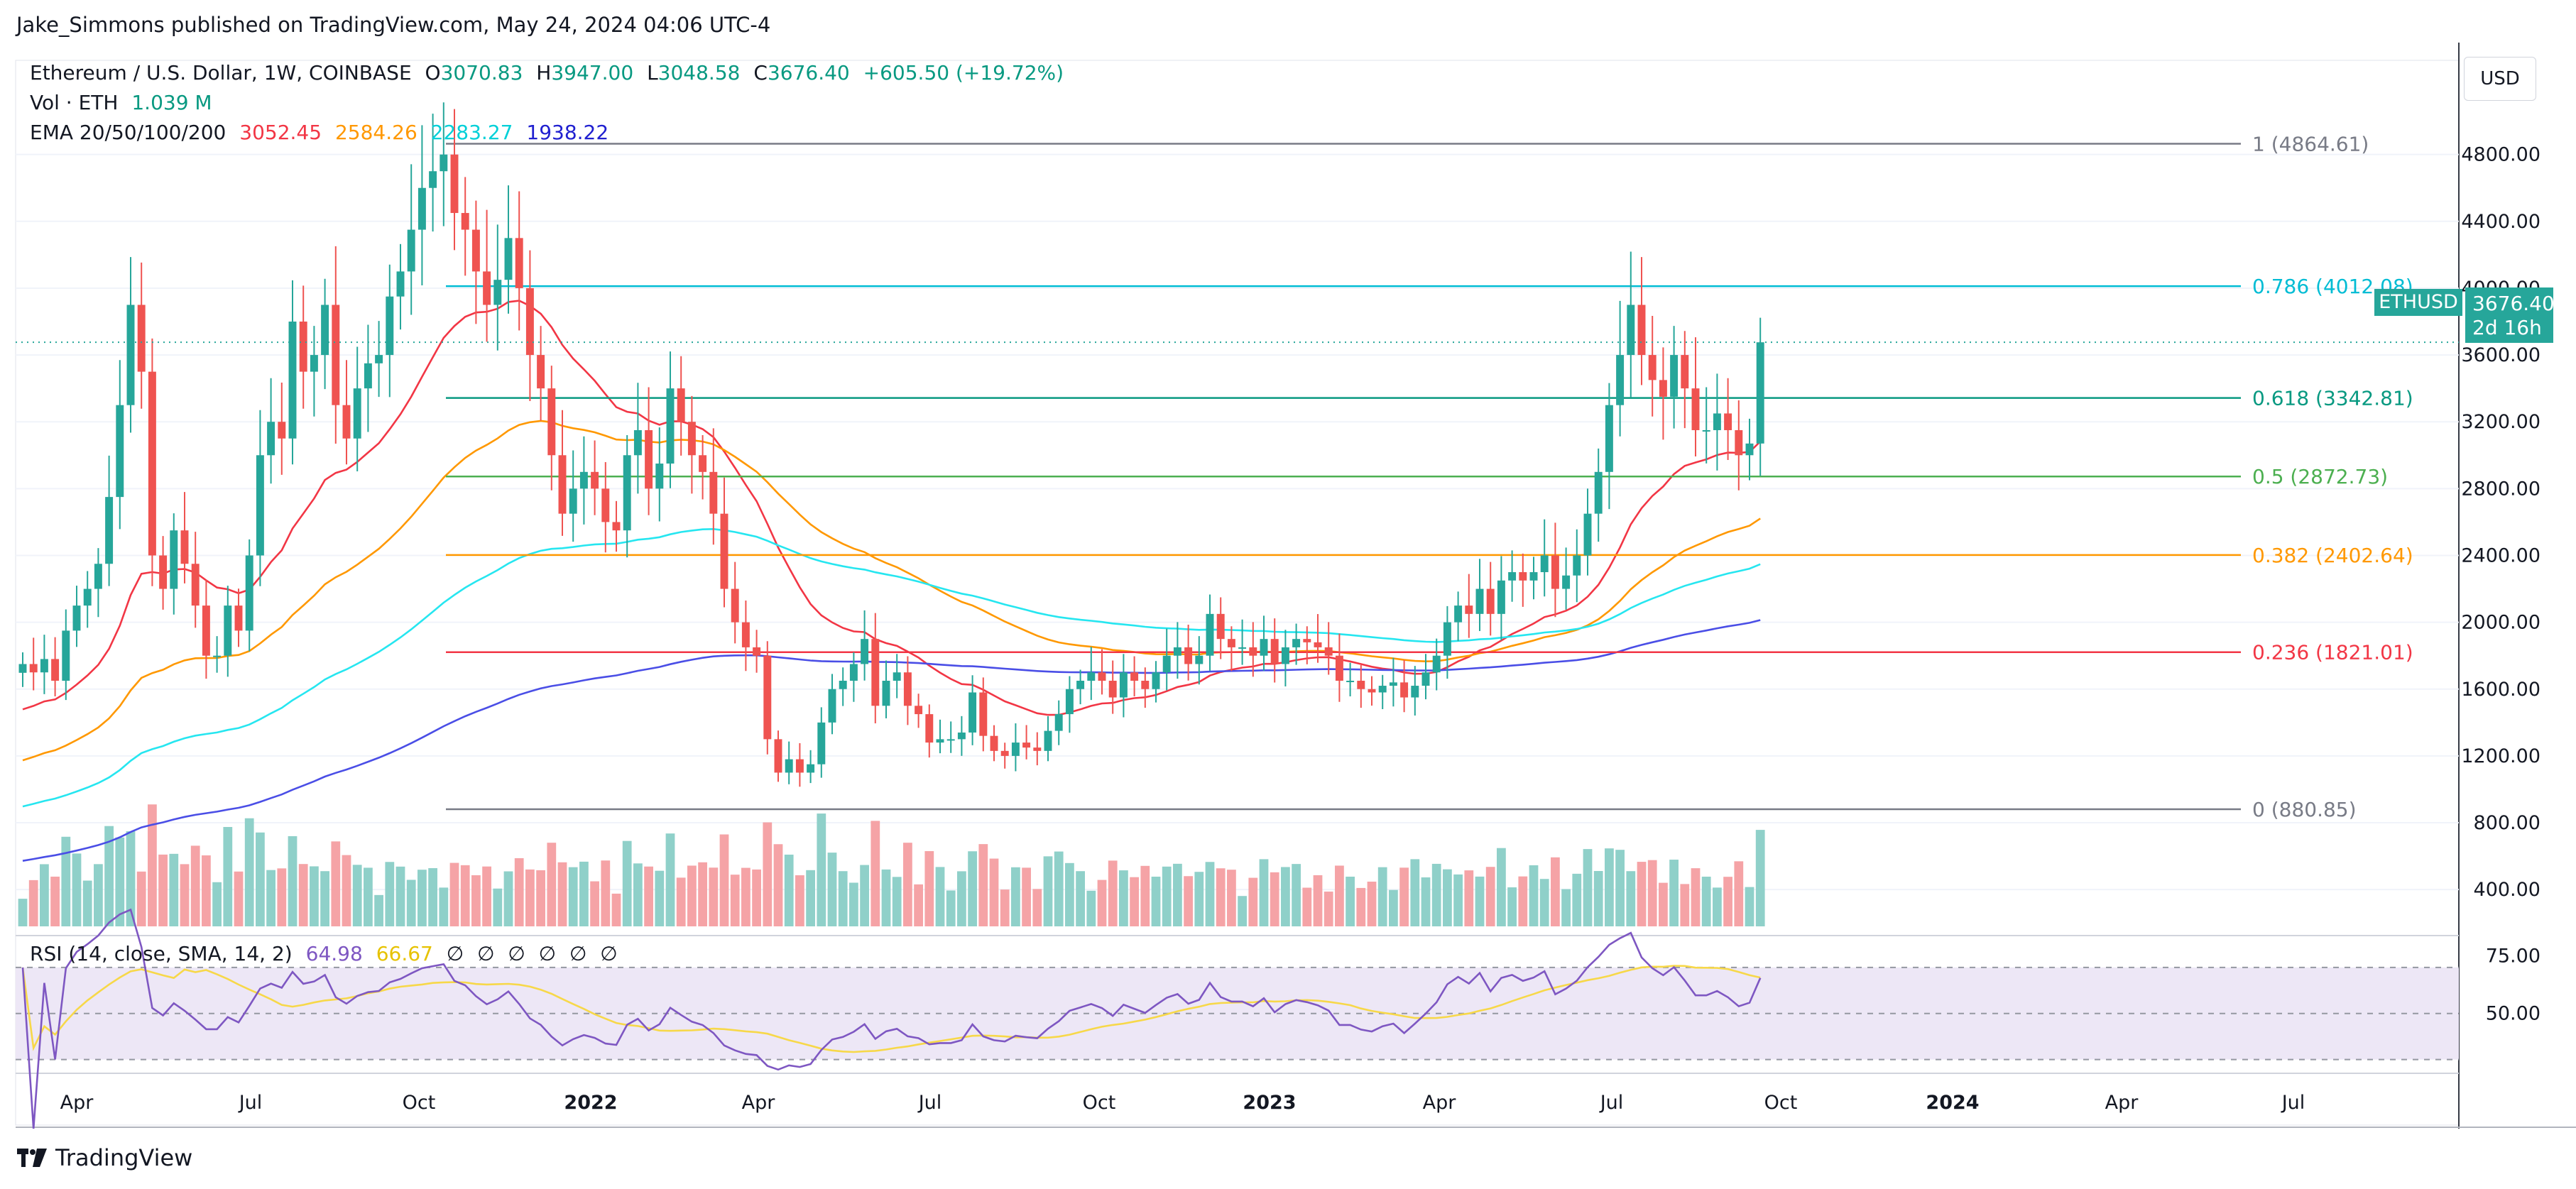 This screenshot has height=1189, width=2576. I want to click on fib-level-label: 1 (4864.61), so click(2310, 143).